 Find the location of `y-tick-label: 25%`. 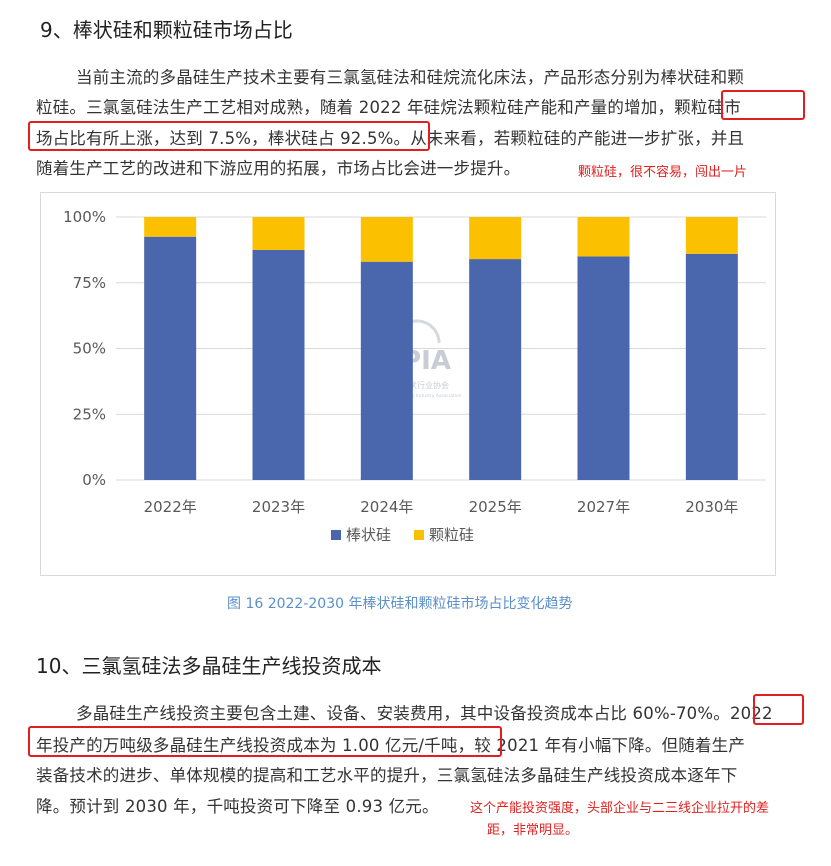

y-tick-label: 25% is located at coordinates (89, 414).